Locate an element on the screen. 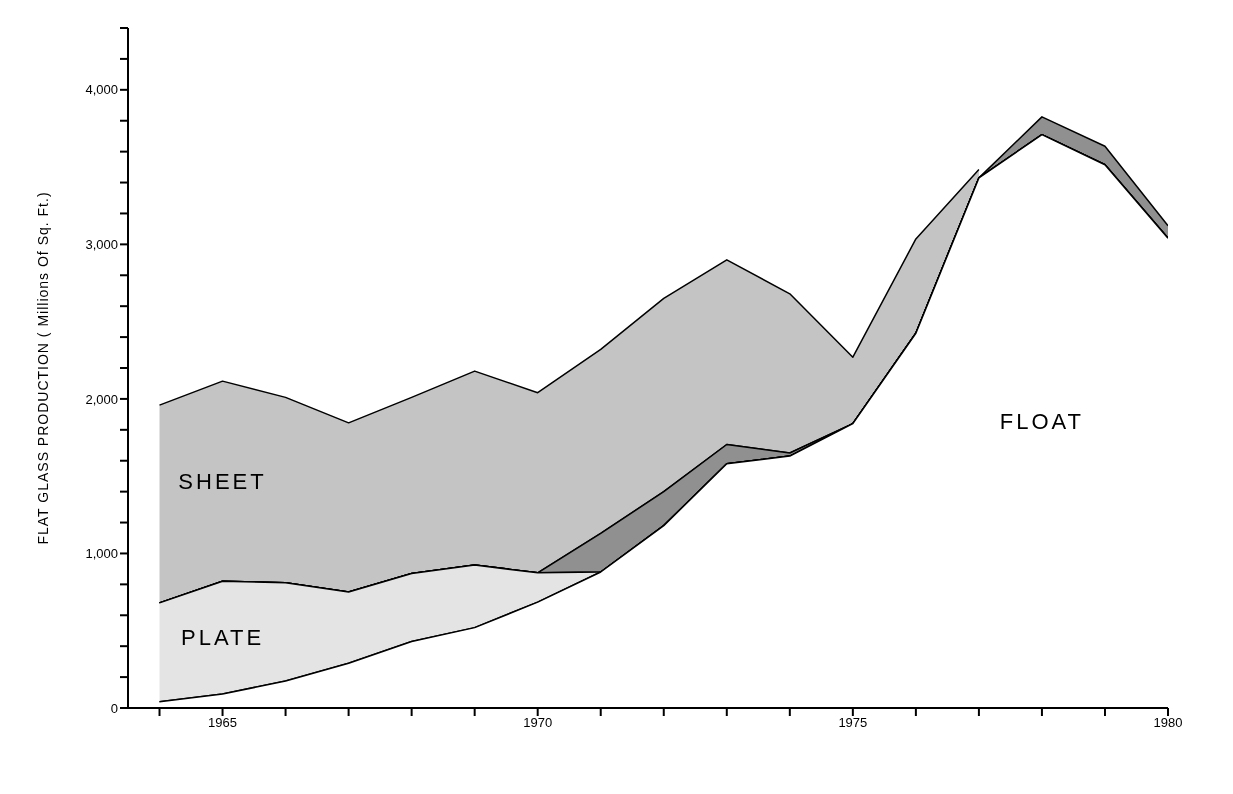  y-tick-label: 4,000 is located at coordinates (101, 90).